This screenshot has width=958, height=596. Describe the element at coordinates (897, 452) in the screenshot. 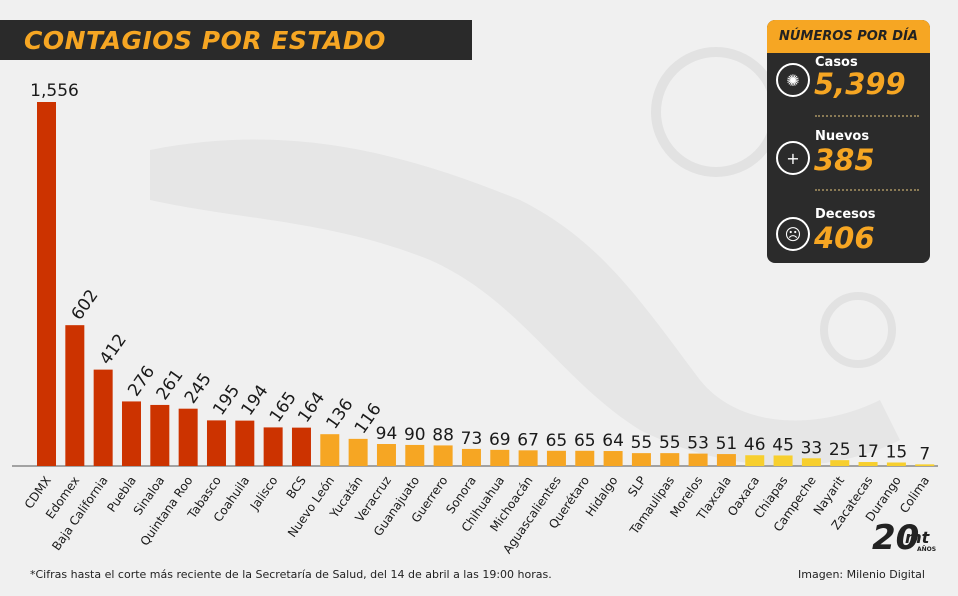

I see `data-label-30: 15` at that location.